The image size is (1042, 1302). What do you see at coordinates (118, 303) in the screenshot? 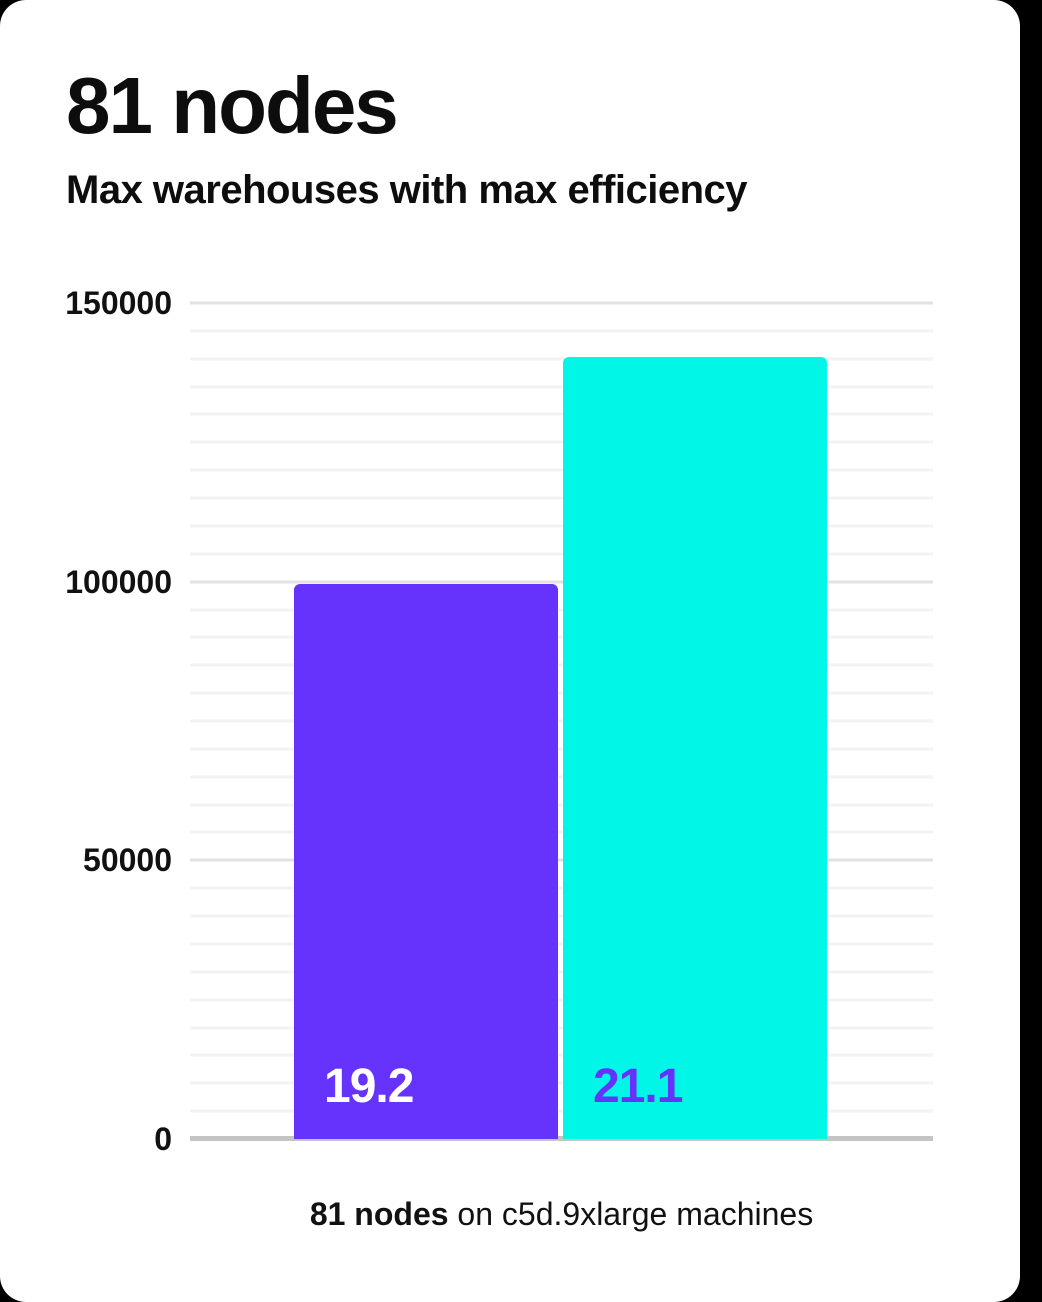
I see `y-axis-tick-label: 150000` at bounding box center [118, 303].